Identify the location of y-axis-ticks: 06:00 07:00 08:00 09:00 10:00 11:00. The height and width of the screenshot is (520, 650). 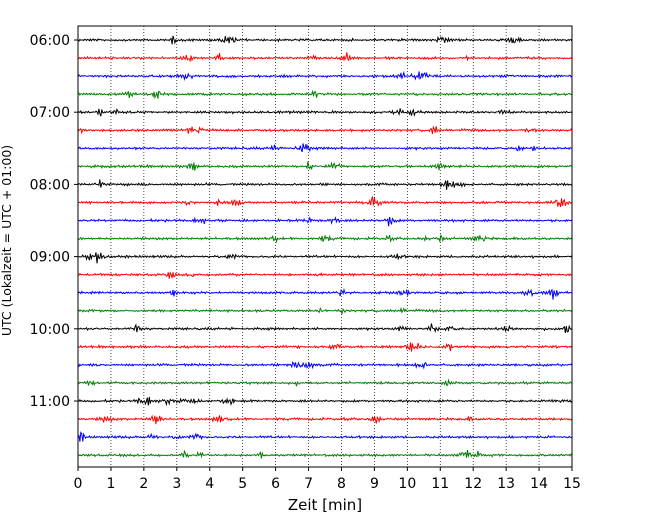
(54, 221).